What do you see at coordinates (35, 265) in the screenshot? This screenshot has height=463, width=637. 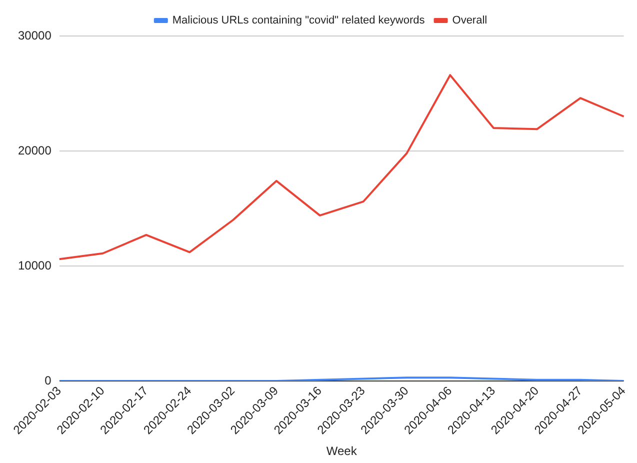 I see `y-tick-label: 10000` at bounding box center [35, 265].